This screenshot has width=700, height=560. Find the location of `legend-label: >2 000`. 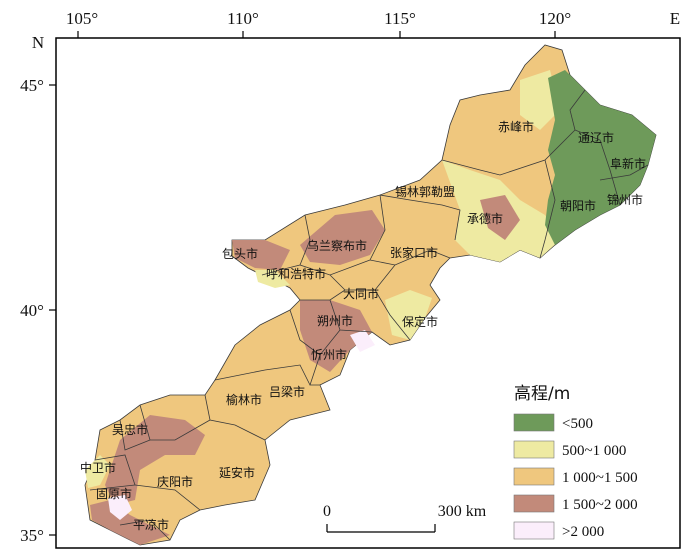

legend-label: >2 000 is located at coordinates (583, 532).